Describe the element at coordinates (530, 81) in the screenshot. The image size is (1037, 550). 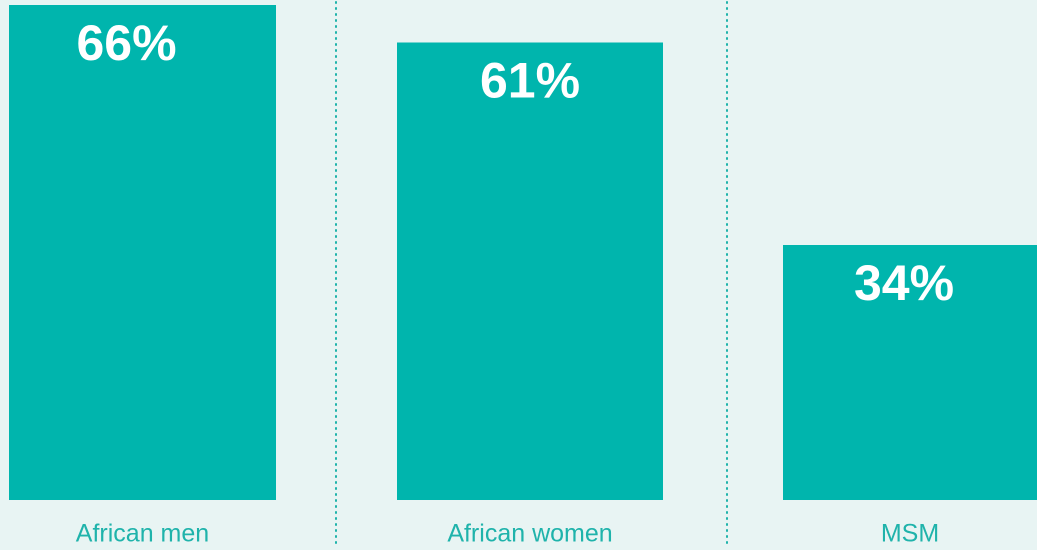
I see `value-label: 61%` at that location.